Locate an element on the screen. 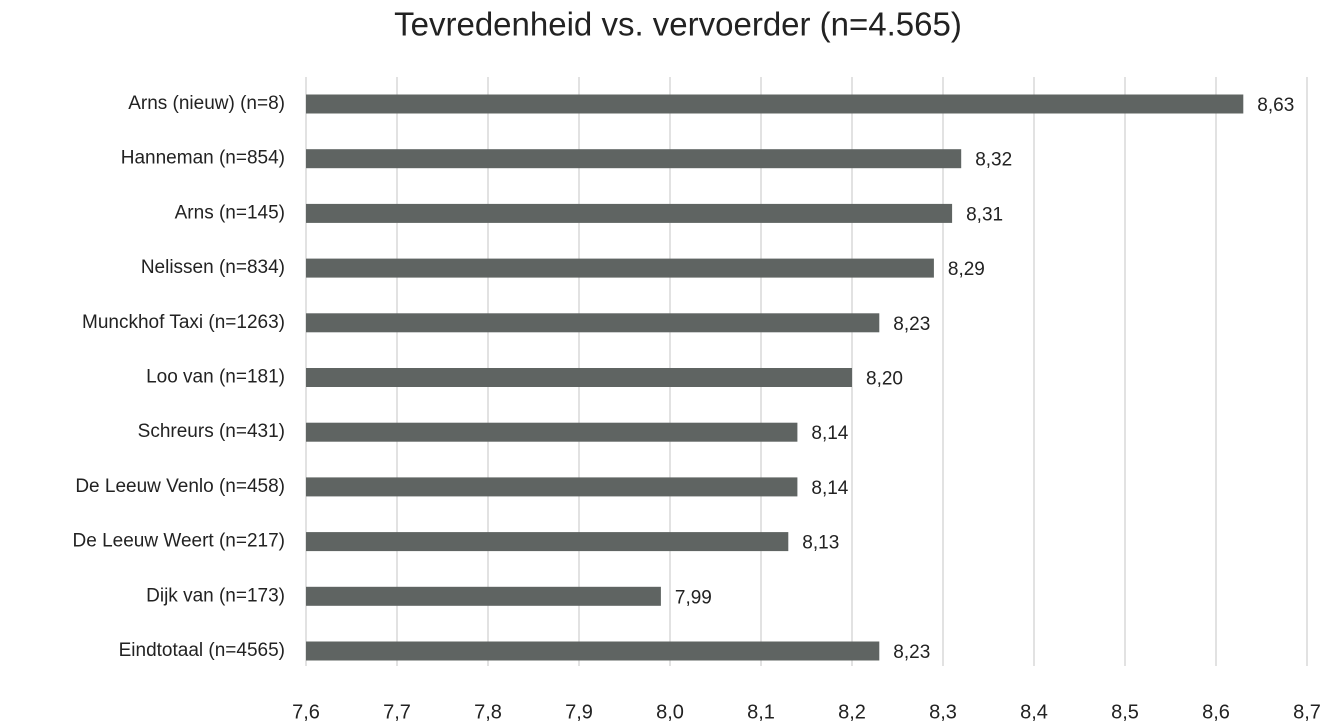  x-tick-label: 8,7 is located at coordinates (1307, 711).